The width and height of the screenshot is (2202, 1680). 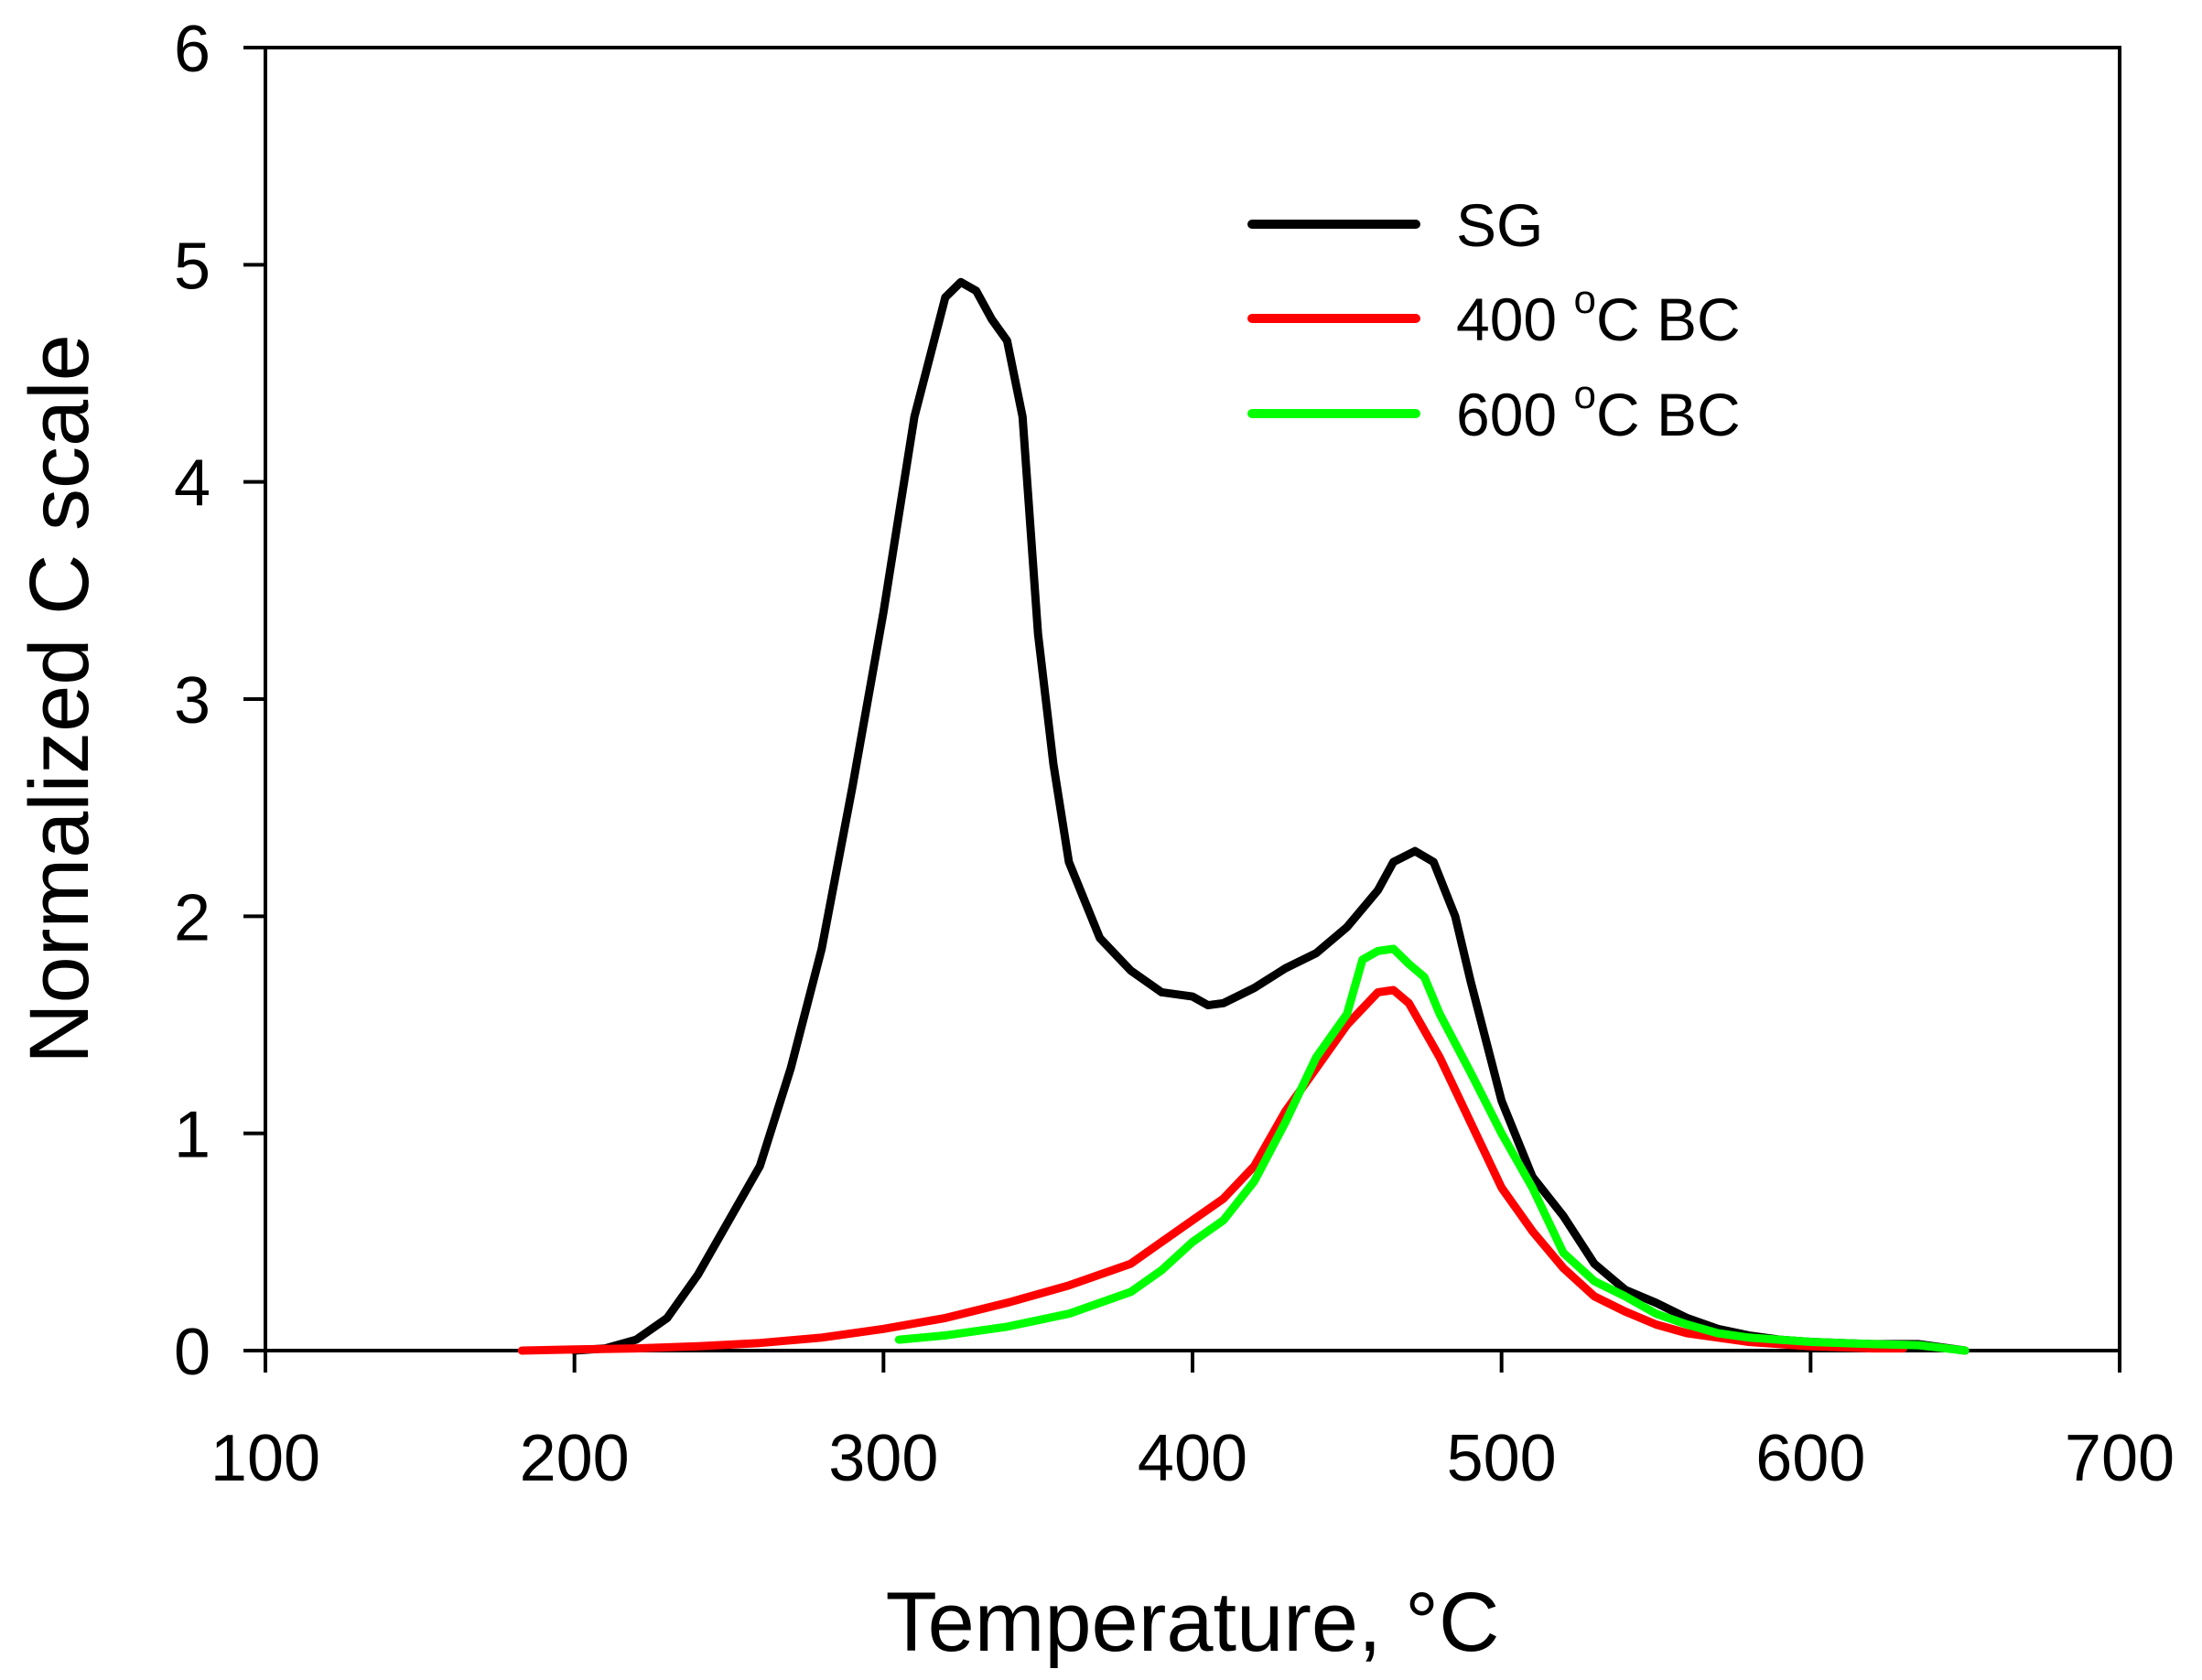 I want to click on y-axis-title: Normalized C scale, so click(x=59, y=699).